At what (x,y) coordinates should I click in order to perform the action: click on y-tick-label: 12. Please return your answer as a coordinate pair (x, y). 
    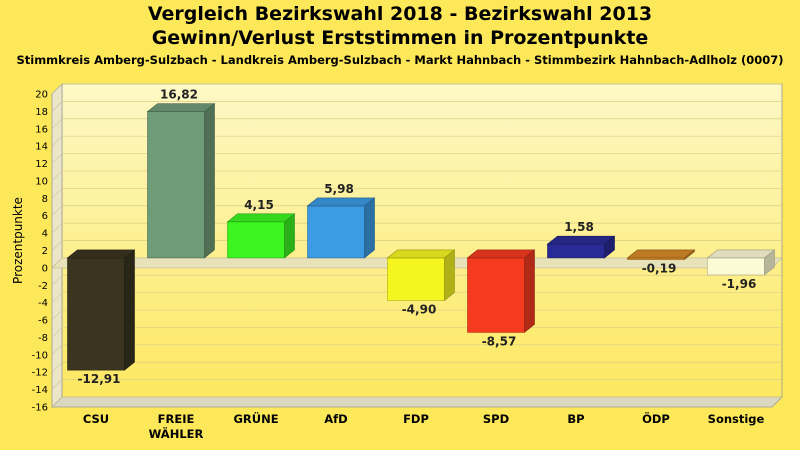
    Looking at the image, I should click on (41, 164).